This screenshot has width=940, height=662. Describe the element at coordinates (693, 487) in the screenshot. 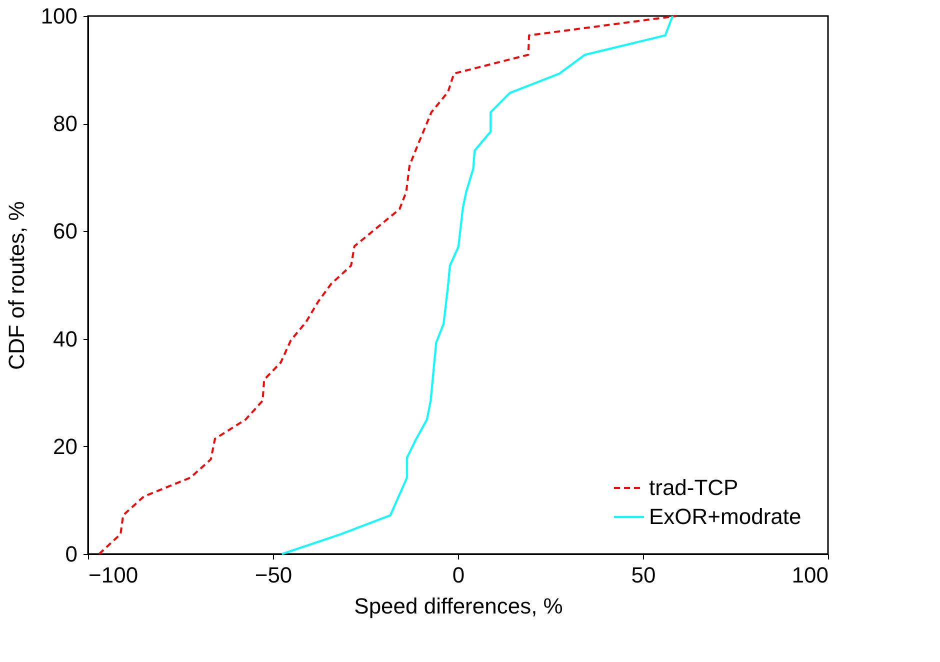

I see `legend-label: trad-TCP` at that location.